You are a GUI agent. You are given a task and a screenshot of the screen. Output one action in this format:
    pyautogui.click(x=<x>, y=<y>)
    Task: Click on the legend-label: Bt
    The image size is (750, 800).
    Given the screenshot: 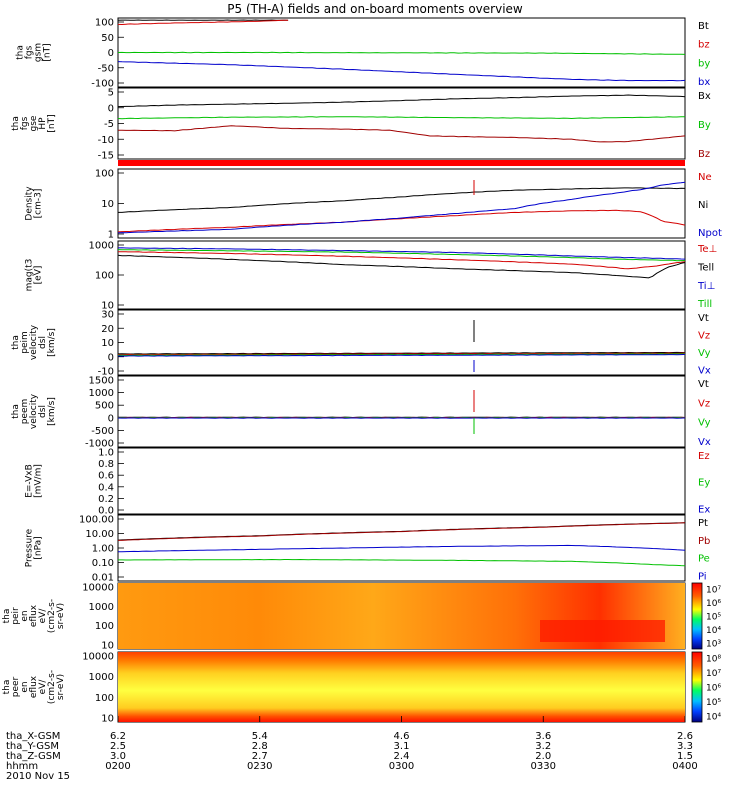 What is the action you would take?
    pyautogui.click(x=703, y=26)
    